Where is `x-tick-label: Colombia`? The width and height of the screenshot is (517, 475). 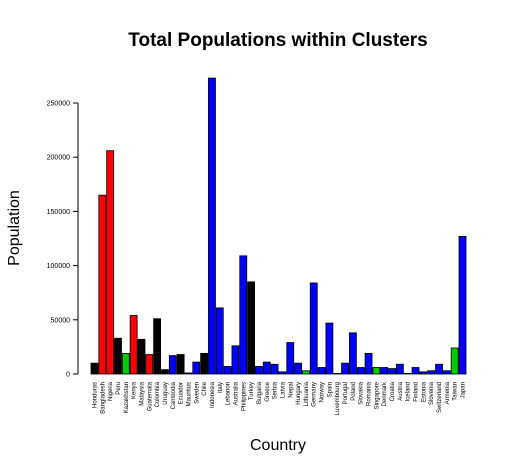
x-tick-label: Colombia is located at coordinates (158, 394).